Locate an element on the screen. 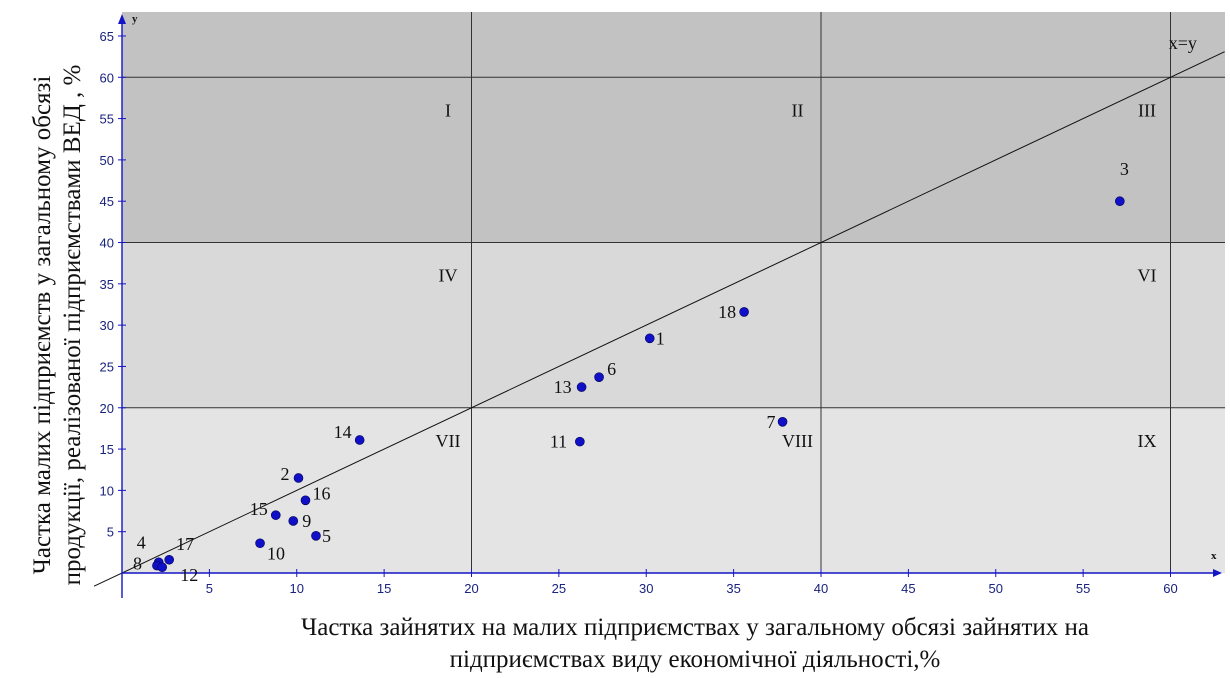 The height and width of the screenshot is (678, 1230). y-tick-label-35: 35 is located at coordinates (107, 284).